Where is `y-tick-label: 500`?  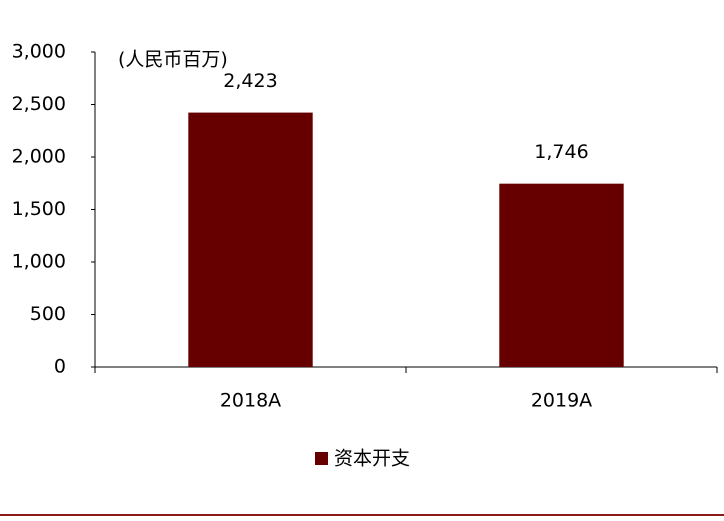 y-tick-label: 500 is located at coordinates (48, 314).